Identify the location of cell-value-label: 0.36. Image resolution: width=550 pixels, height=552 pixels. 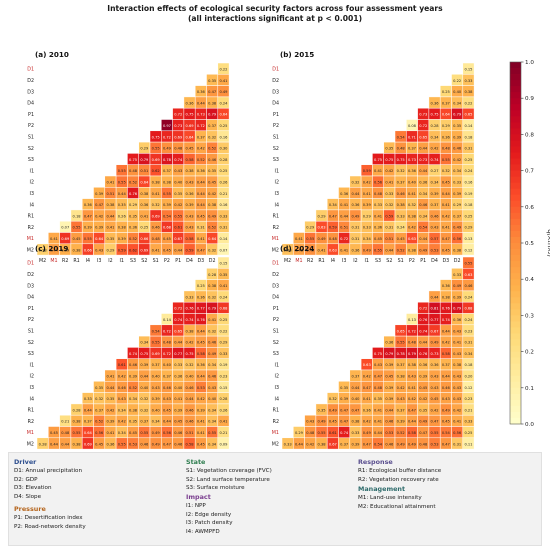
(178, 376).